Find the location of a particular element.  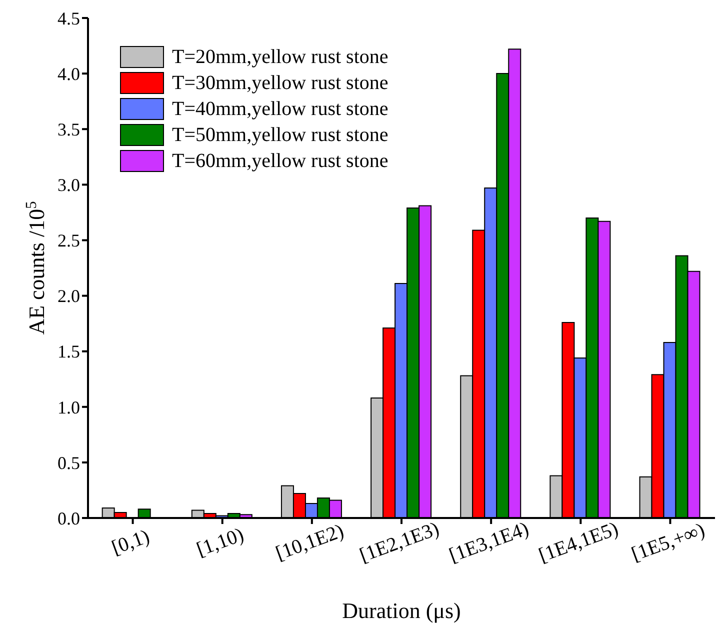

y-tick-label: 3.5 is located at coordinates (69, 130).